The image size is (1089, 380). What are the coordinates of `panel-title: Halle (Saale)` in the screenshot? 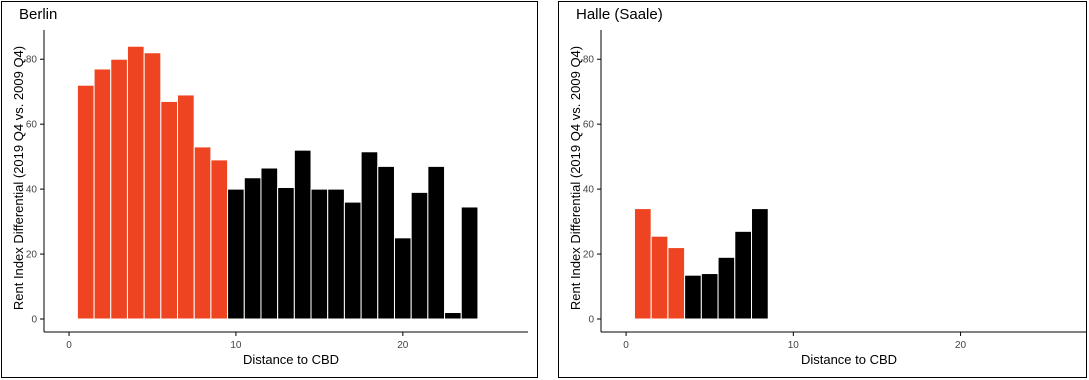 It's located at (619, 14).